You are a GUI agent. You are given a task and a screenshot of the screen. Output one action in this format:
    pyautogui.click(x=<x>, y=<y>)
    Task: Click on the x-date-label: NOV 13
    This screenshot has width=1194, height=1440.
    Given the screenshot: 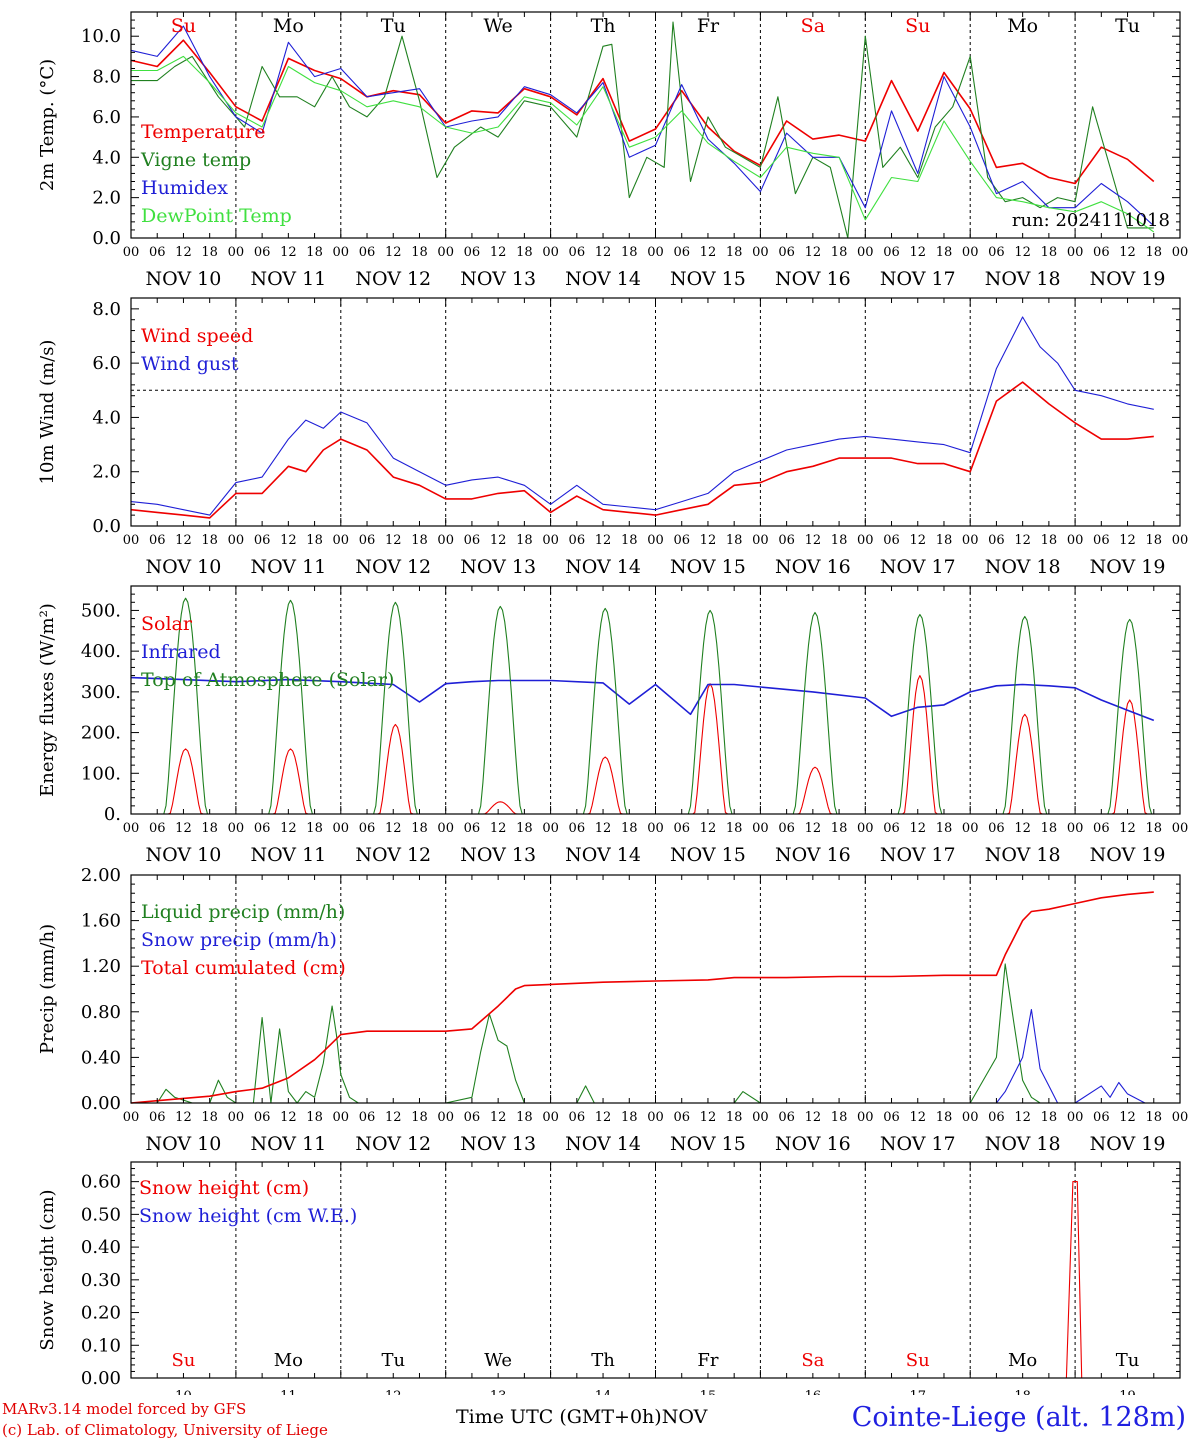 What is the action you would take?
    pyautogui.click(x=498, y=855)
    